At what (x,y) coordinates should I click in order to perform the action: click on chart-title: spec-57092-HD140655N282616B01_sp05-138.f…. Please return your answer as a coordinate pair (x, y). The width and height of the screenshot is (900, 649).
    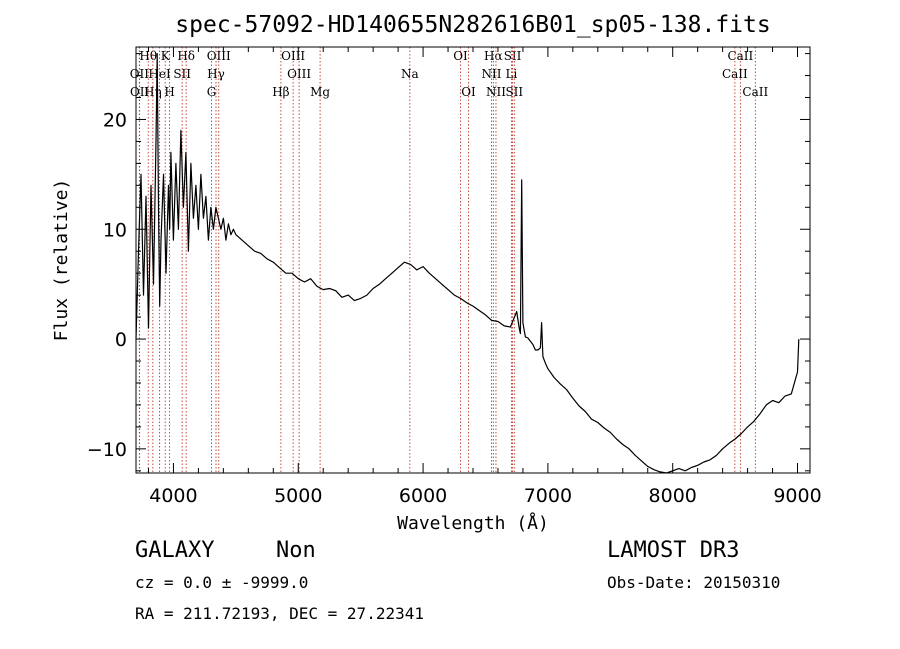
    Looking at the image, I should click on (472, 25).